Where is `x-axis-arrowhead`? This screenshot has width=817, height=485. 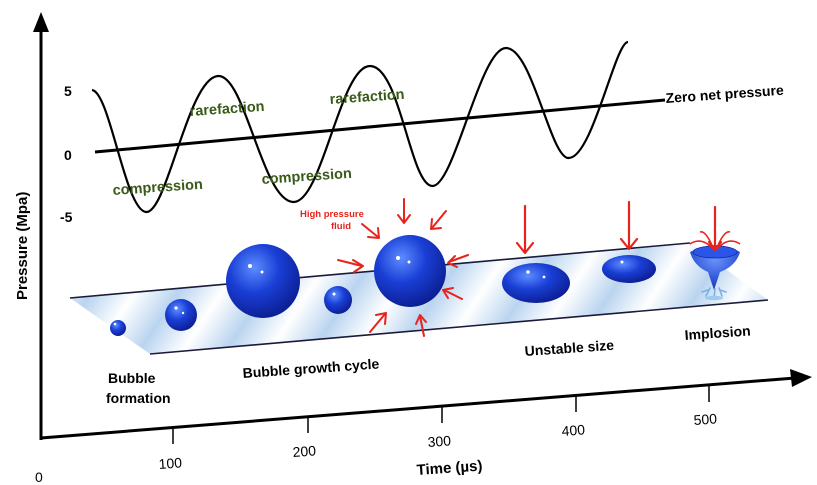
x-axis-arrowhead is located at coordinates (801, 378).